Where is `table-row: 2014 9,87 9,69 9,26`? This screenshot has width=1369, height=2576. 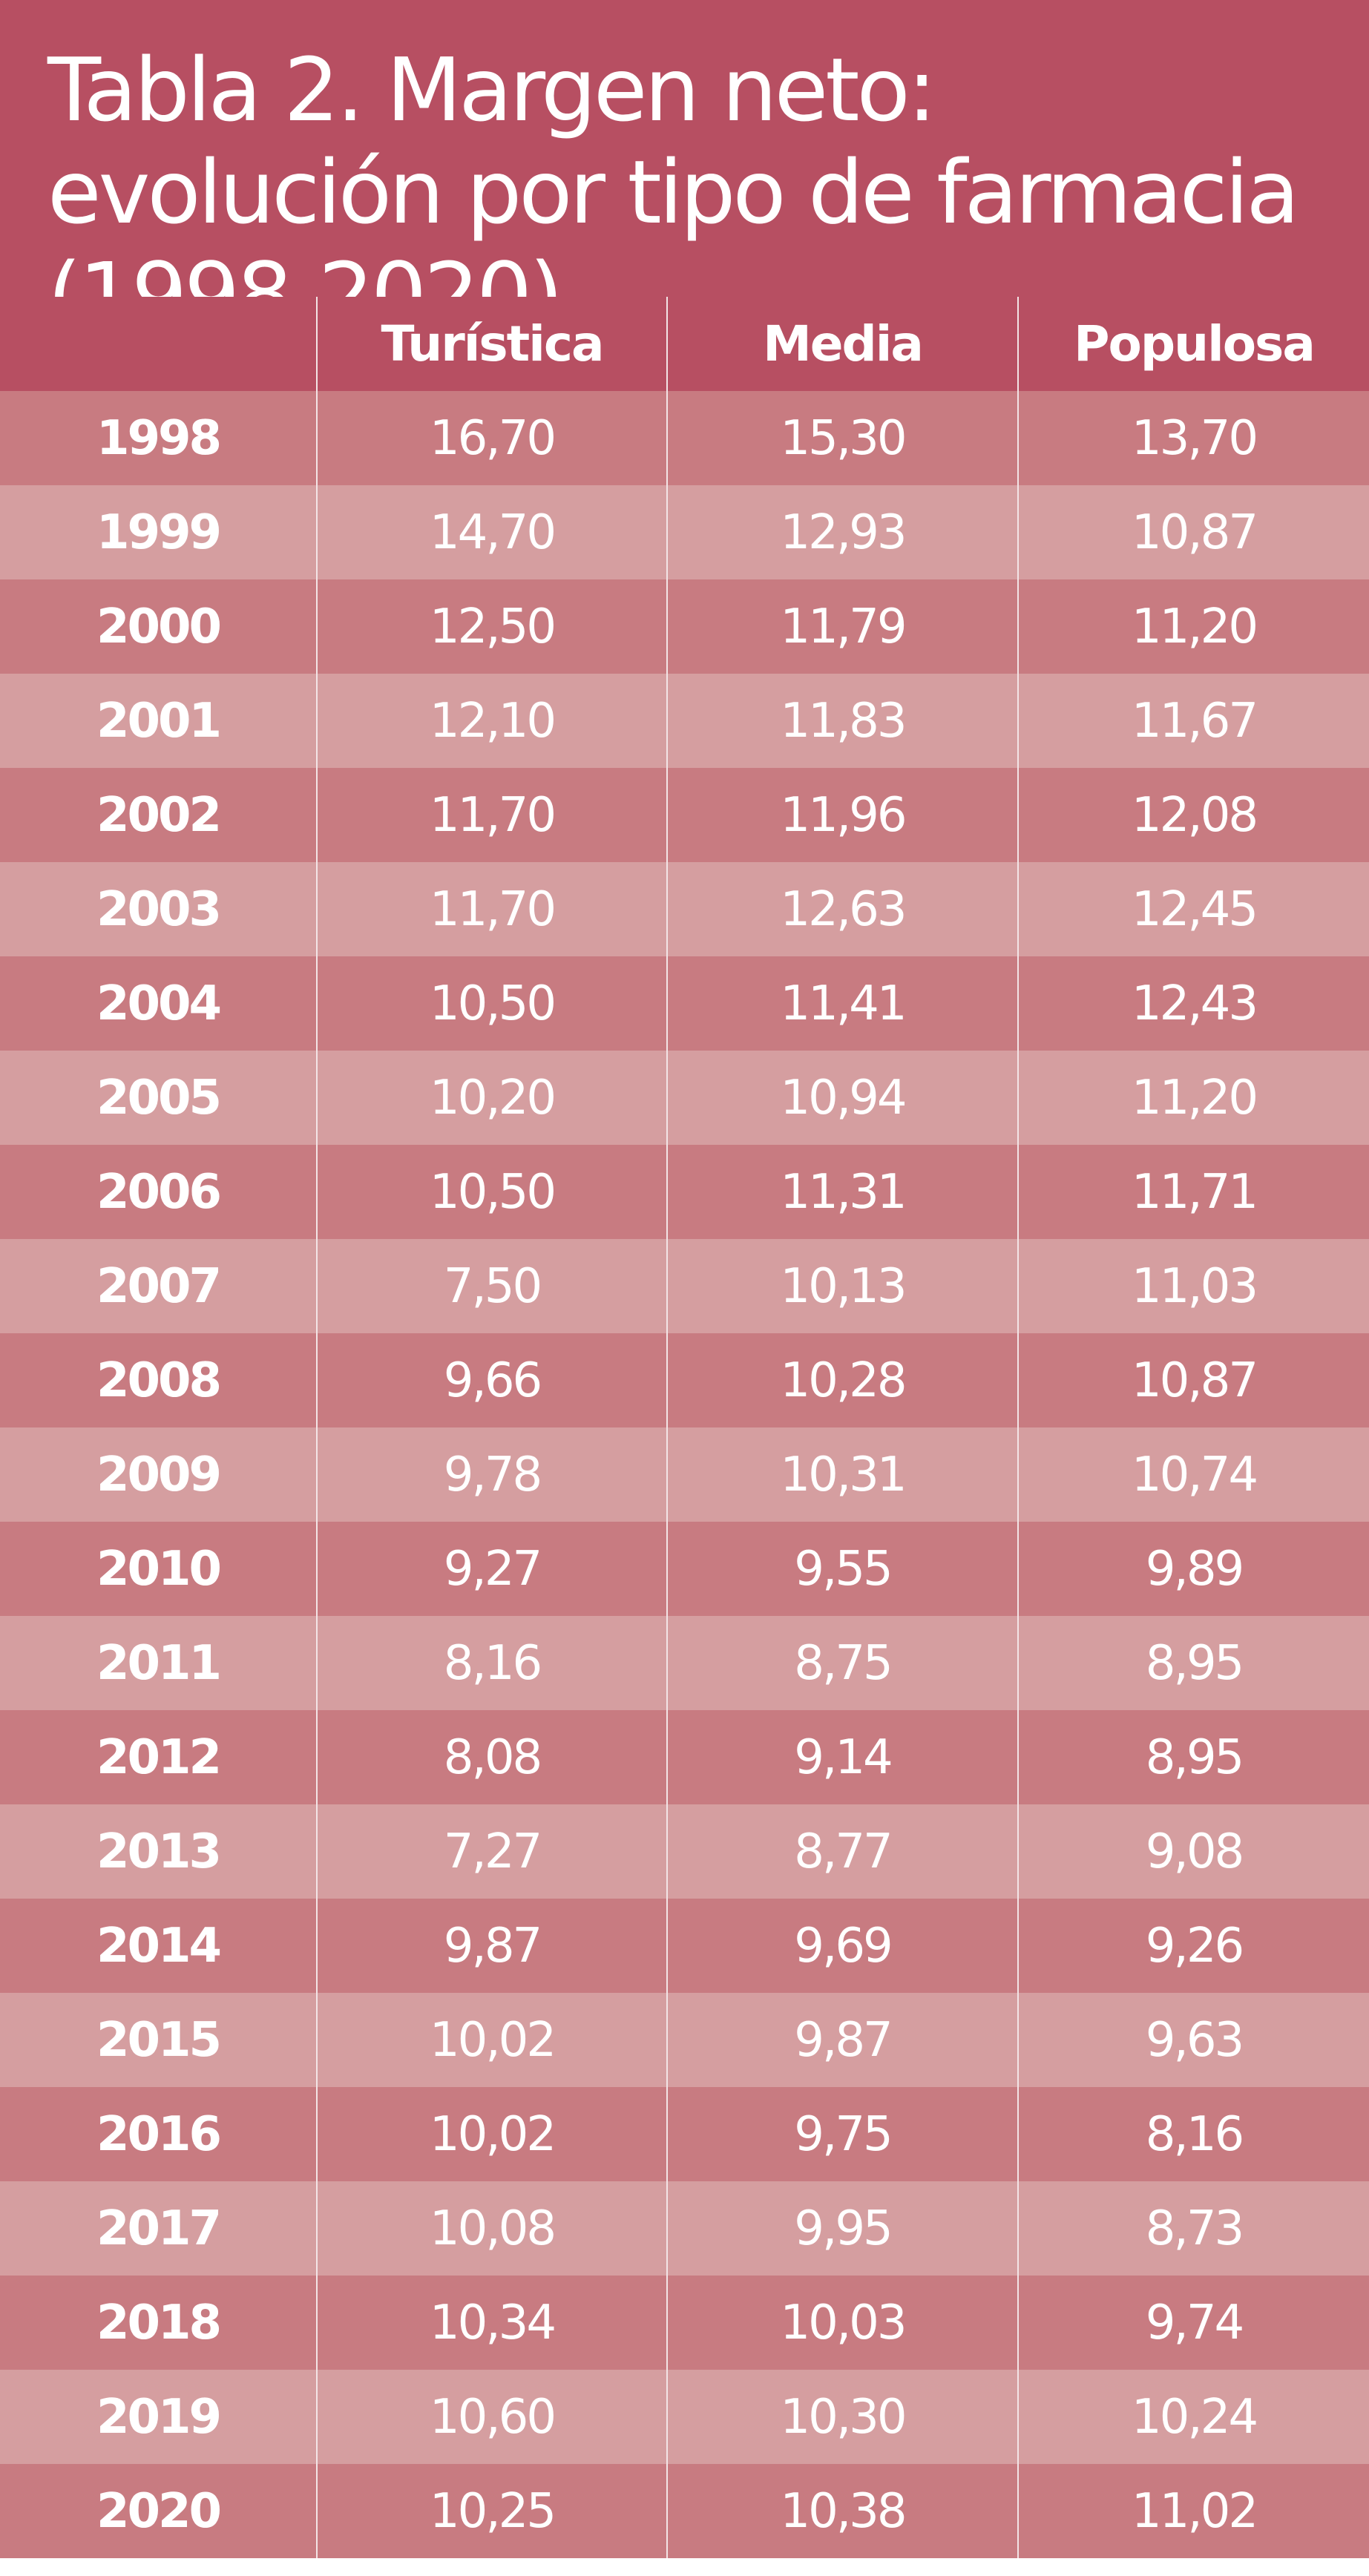 table-row: 2014 9,87 9,69 9,26 is located at coordinates (685, 1946).